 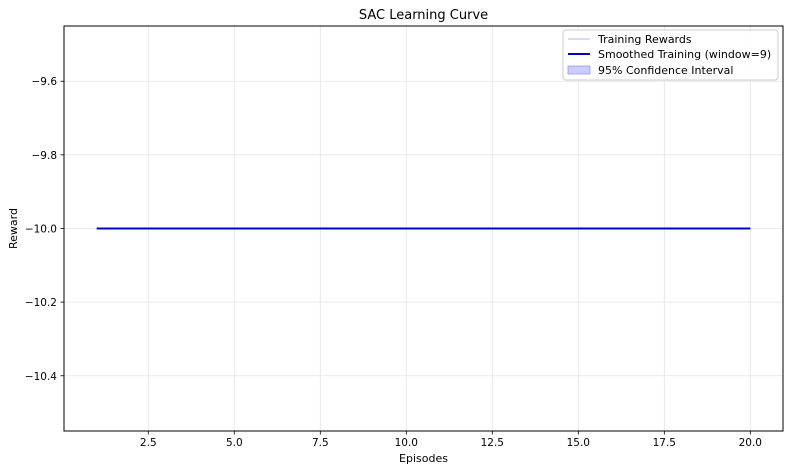 What do you see at coordinates (665, 70) in the screenshot?
I see `legend-label-confidence-interval: 95% Confidence Interval` at bounding box center [665, 70].